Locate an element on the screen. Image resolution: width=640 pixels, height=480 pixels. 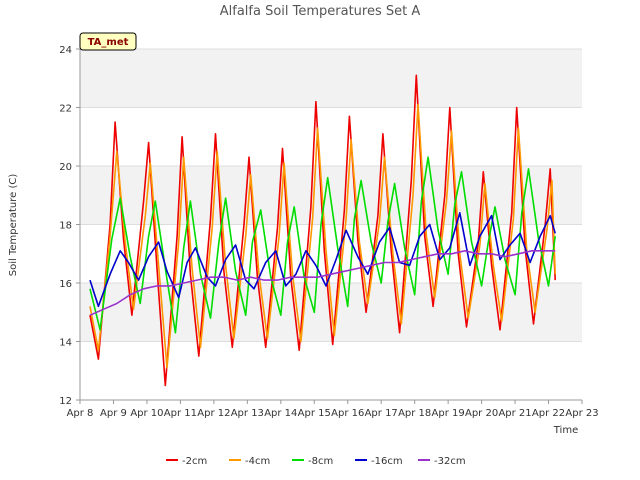
x-tick-label: Apr 9 is located at coordinates (113, 413).